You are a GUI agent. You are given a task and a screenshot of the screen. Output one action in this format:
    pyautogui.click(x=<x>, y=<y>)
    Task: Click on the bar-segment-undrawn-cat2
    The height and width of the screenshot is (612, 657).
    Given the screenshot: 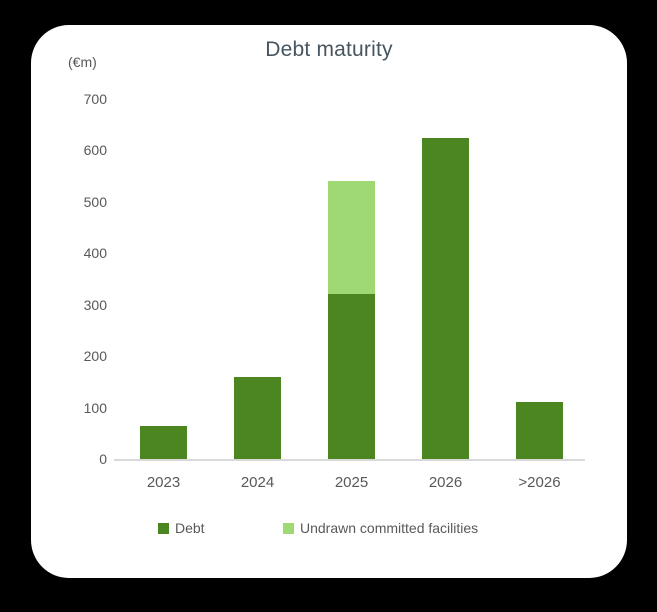 What is the action you would take?
    pyautogui.click(x=351, y=238)
    